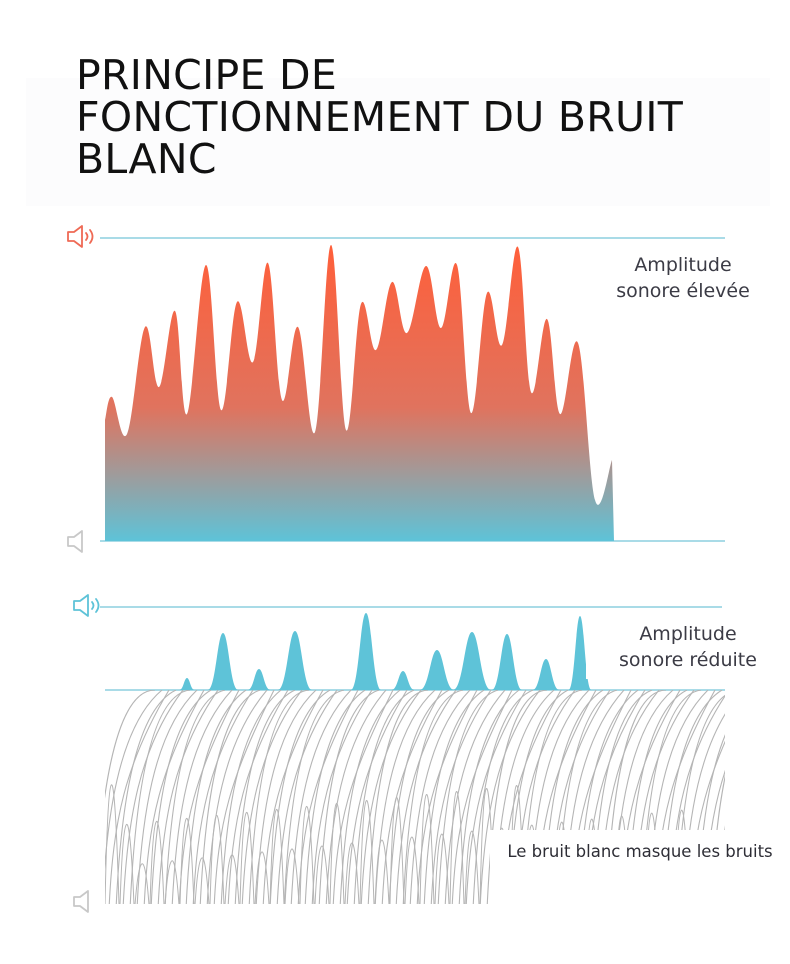 This screenshot has width=790, height=964. I want to click on low-amplitude-label: Amplitude sonore réduite, so click(688, 650).